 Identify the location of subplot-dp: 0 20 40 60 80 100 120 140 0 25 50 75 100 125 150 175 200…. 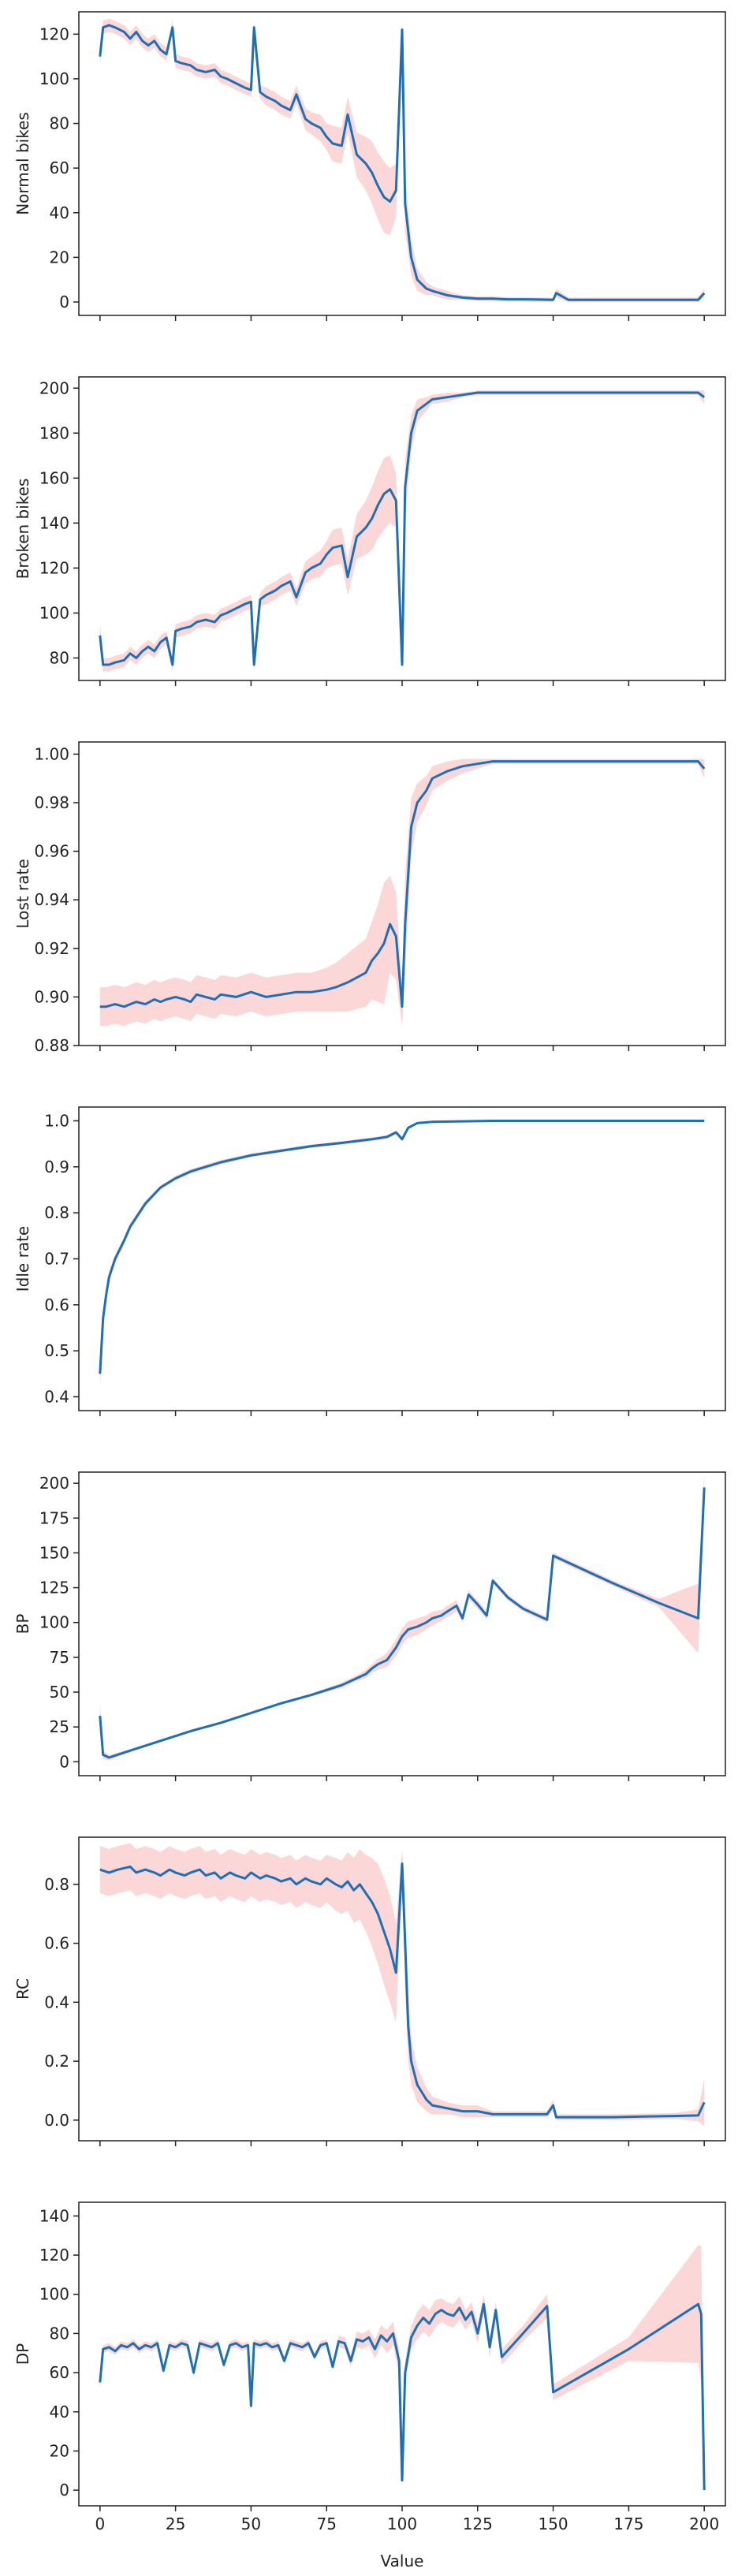
(369, 2367).